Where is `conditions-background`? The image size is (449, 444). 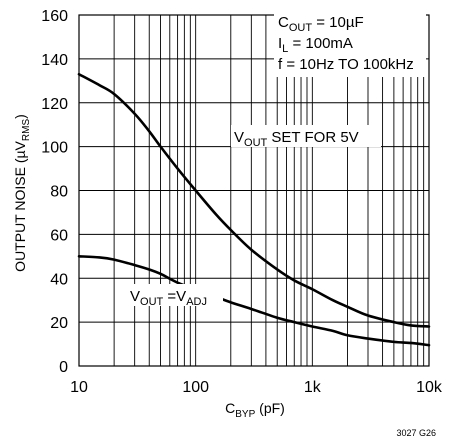 conditions-background is located at coordinates (350, 43).